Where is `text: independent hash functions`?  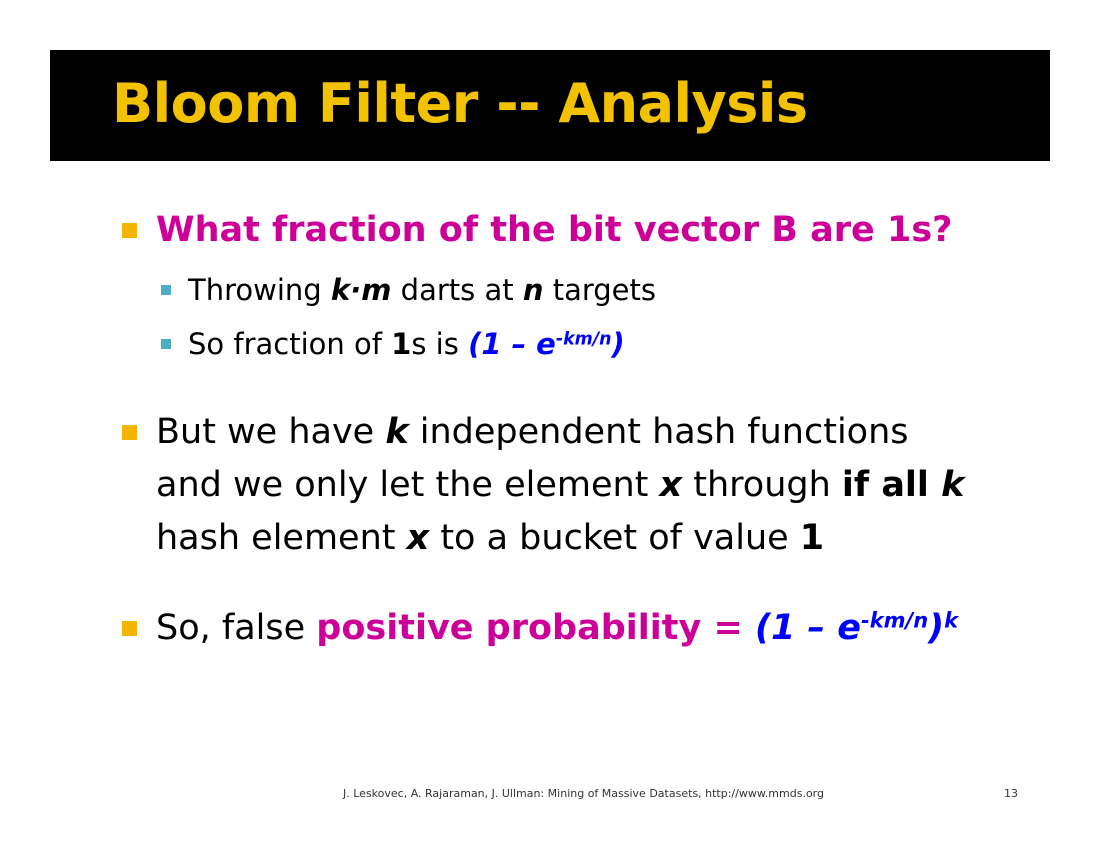
text: independent hash functions is located at coordinates (658, 432).